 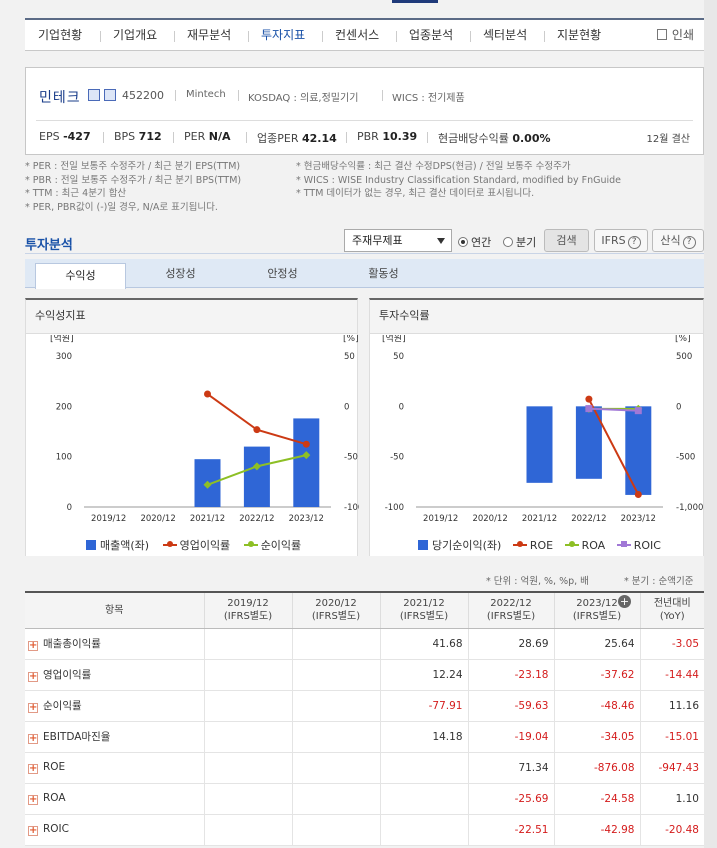 What do you see at coordinates (114, 799) in the screenshot?
I see `row-label-cell: + ROA` at bounding box center [114, 799].